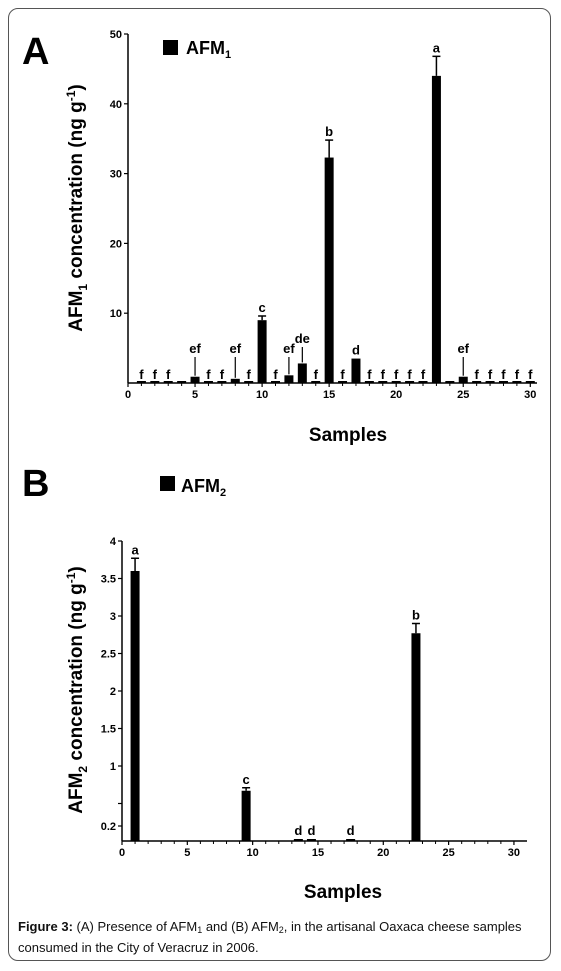 This screenshot has width=561, height=971. I want to click on legend-label: AFM2, so click(203, 487).